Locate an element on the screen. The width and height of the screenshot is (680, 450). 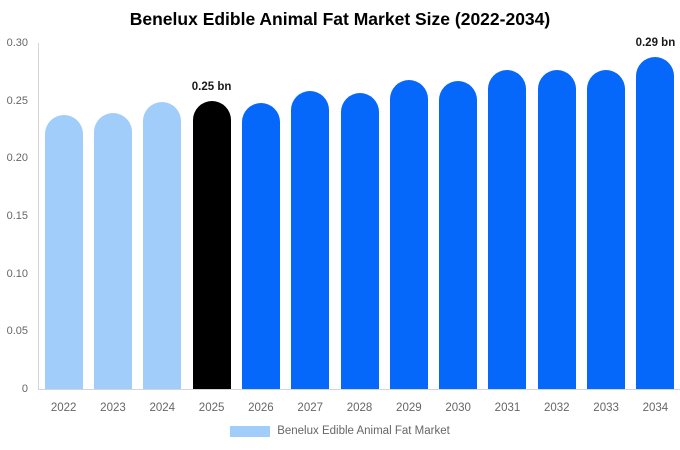
bar-2031 is located at coordinates (507, 229).